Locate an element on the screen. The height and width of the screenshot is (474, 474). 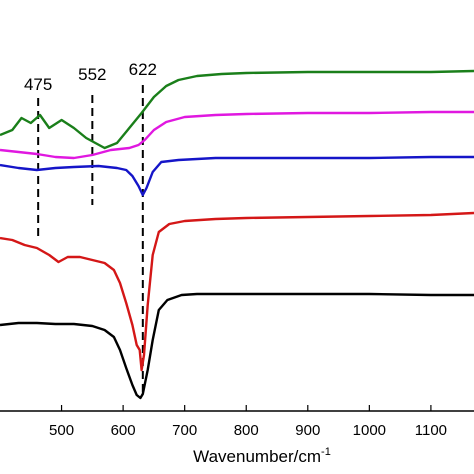
x-axis-title: Wavenumber/cm-1 is located at coordinates (262, 456).